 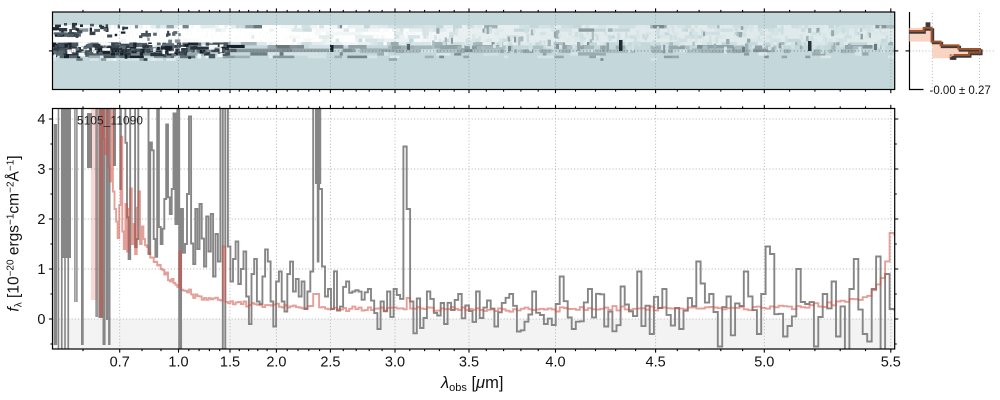 I want to click on svg-text: 2.5, so click(x=330, y=363).